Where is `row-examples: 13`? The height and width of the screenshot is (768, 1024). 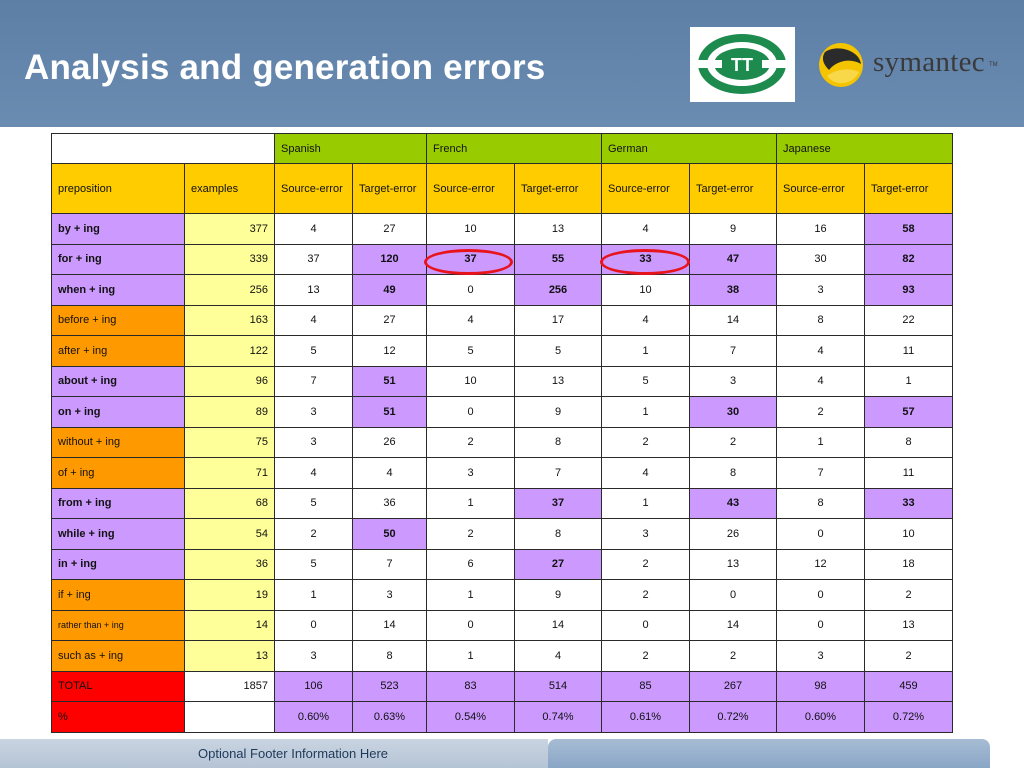
row-examples: 13 is located at coordinates (229, 656).